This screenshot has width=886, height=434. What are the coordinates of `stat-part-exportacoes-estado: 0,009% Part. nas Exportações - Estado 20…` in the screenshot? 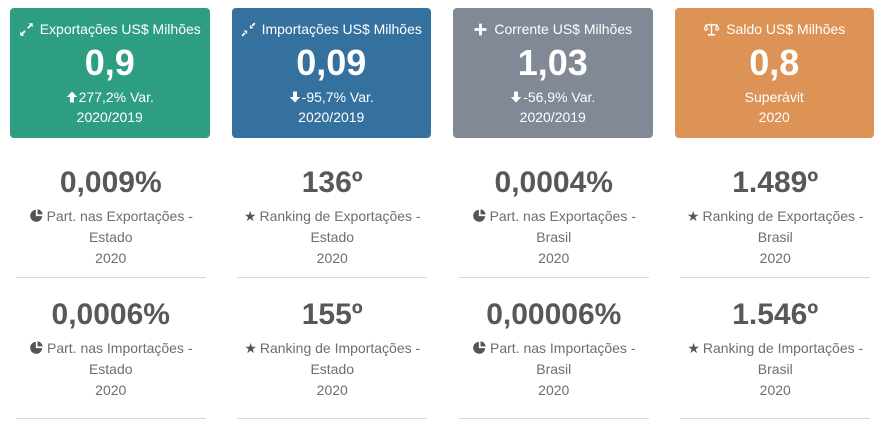 It's located at (111, 212).